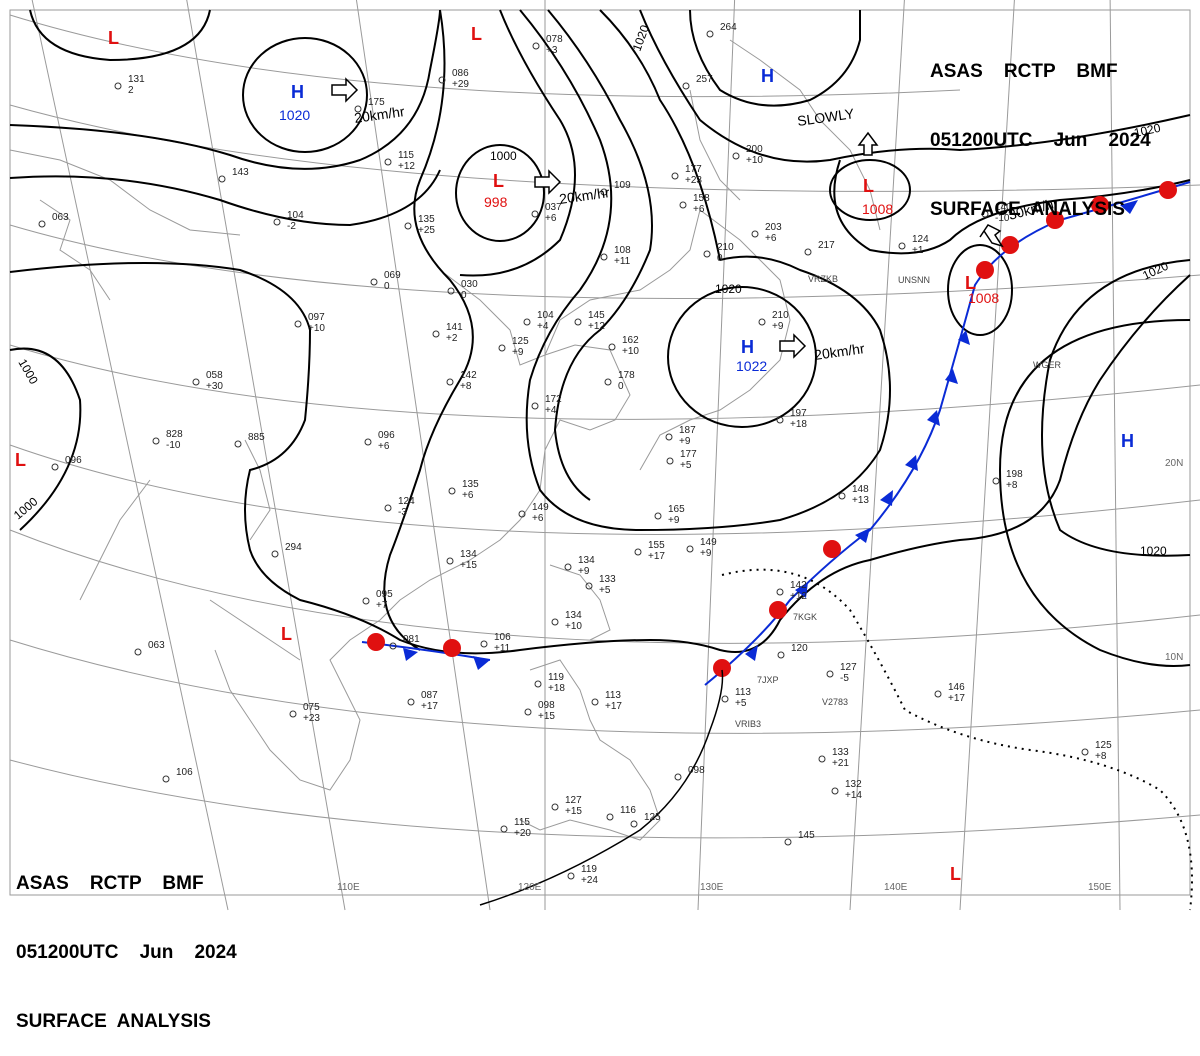  Describe the element at coordinates (294, 115) in the screenshot. I see `center-value: 1020` at that location.